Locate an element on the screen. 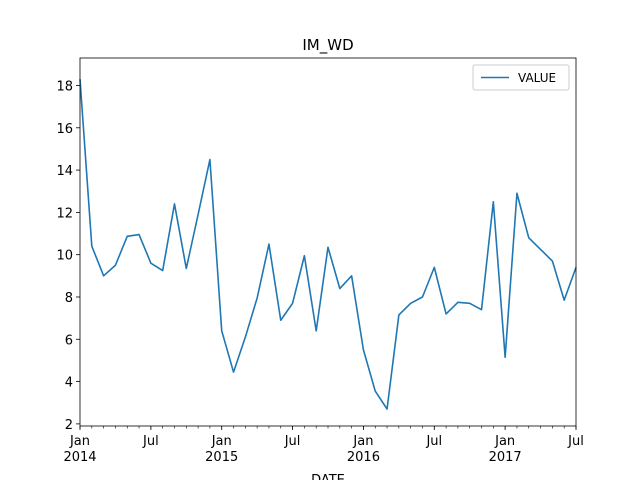 This screenshot has width=640, height=480. y-tick-label: 8 is located at coordinates (69, 298).